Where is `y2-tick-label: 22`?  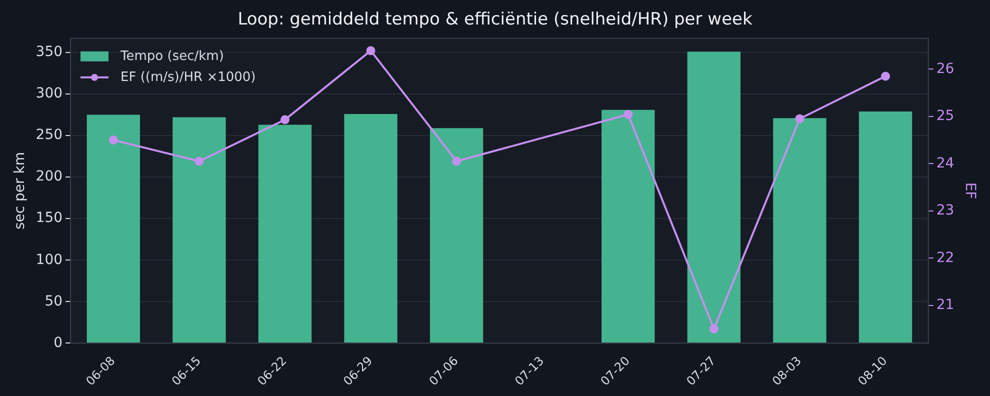
y2-tick-label: 22 is located at coordinates (945, 258).